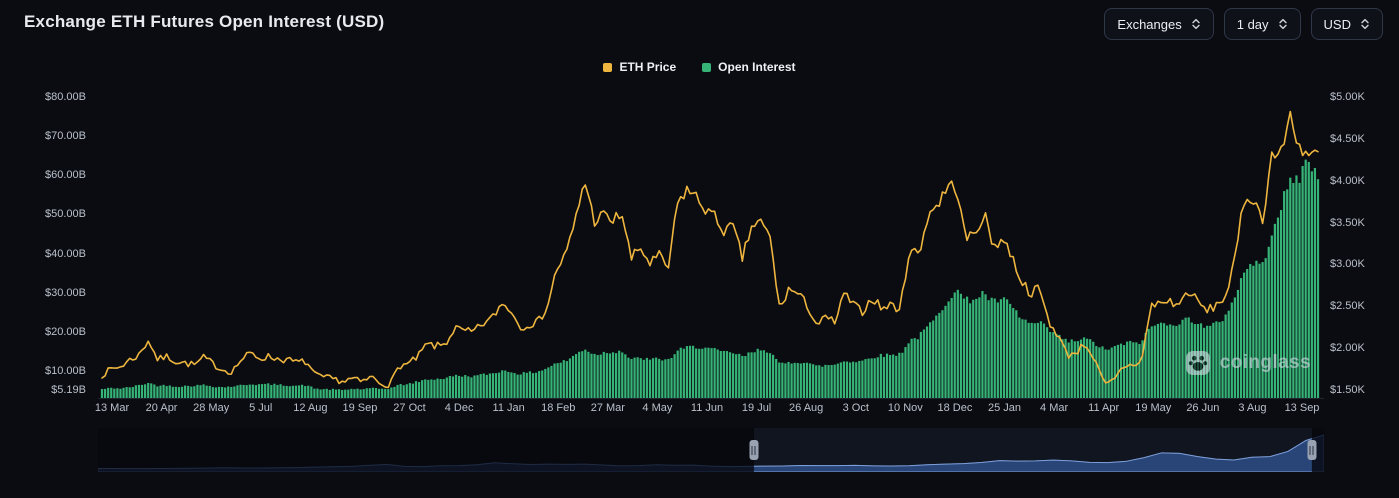  I want to click on y-left-tick: $5.19B, so click(68, 390).